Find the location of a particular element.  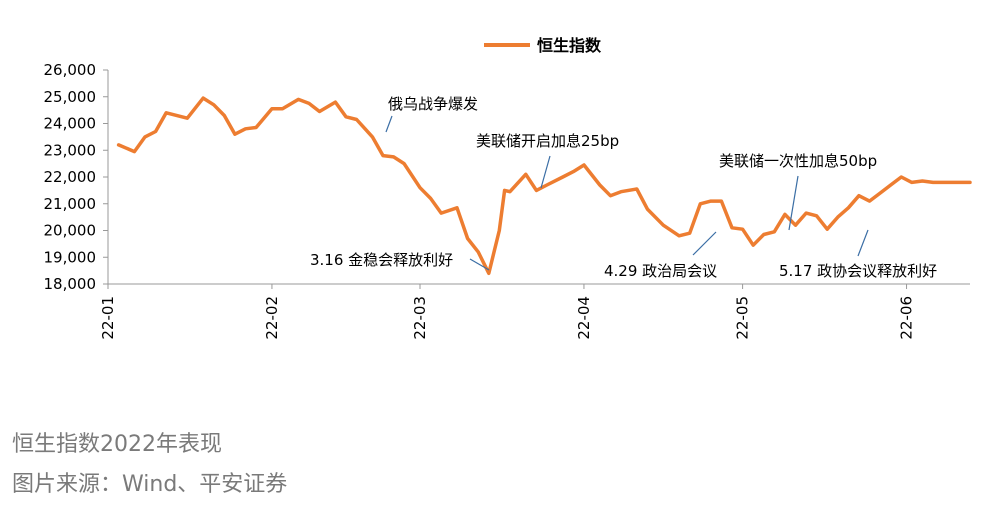

x-tick-label: 22-05 is located at coordinates (743, 318).